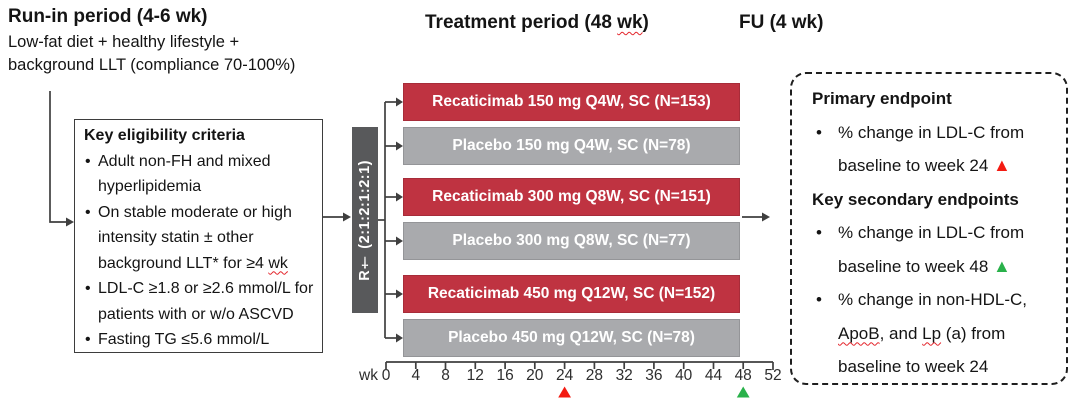 The width and height of the screenshot is (1080, 413). What do you see at coordinates (743, 375) in the screenshot?
I see `week-tick-label: 48` at bounding box center [743, 375].